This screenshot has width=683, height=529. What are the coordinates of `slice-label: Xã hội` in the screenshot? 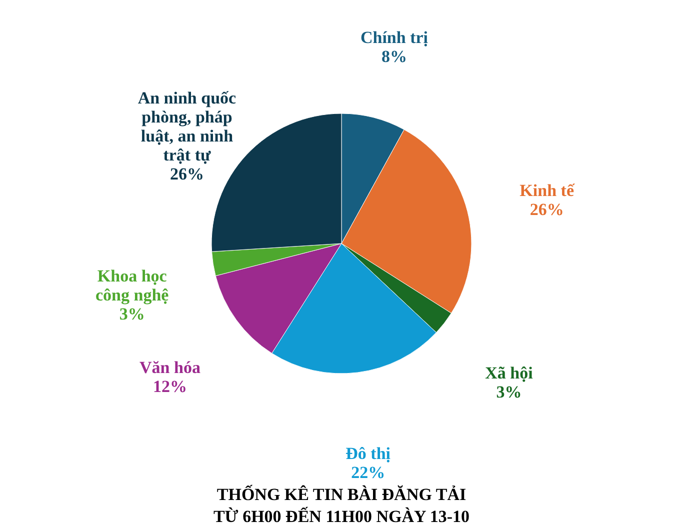 It's located at (509, 372).